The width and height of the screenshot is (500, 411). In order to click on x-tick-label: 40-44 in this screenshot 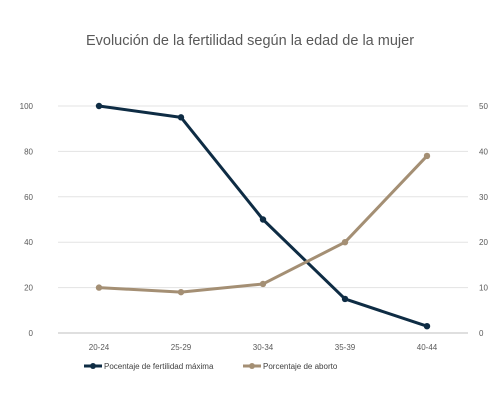, I will do `click(427, 347)`.